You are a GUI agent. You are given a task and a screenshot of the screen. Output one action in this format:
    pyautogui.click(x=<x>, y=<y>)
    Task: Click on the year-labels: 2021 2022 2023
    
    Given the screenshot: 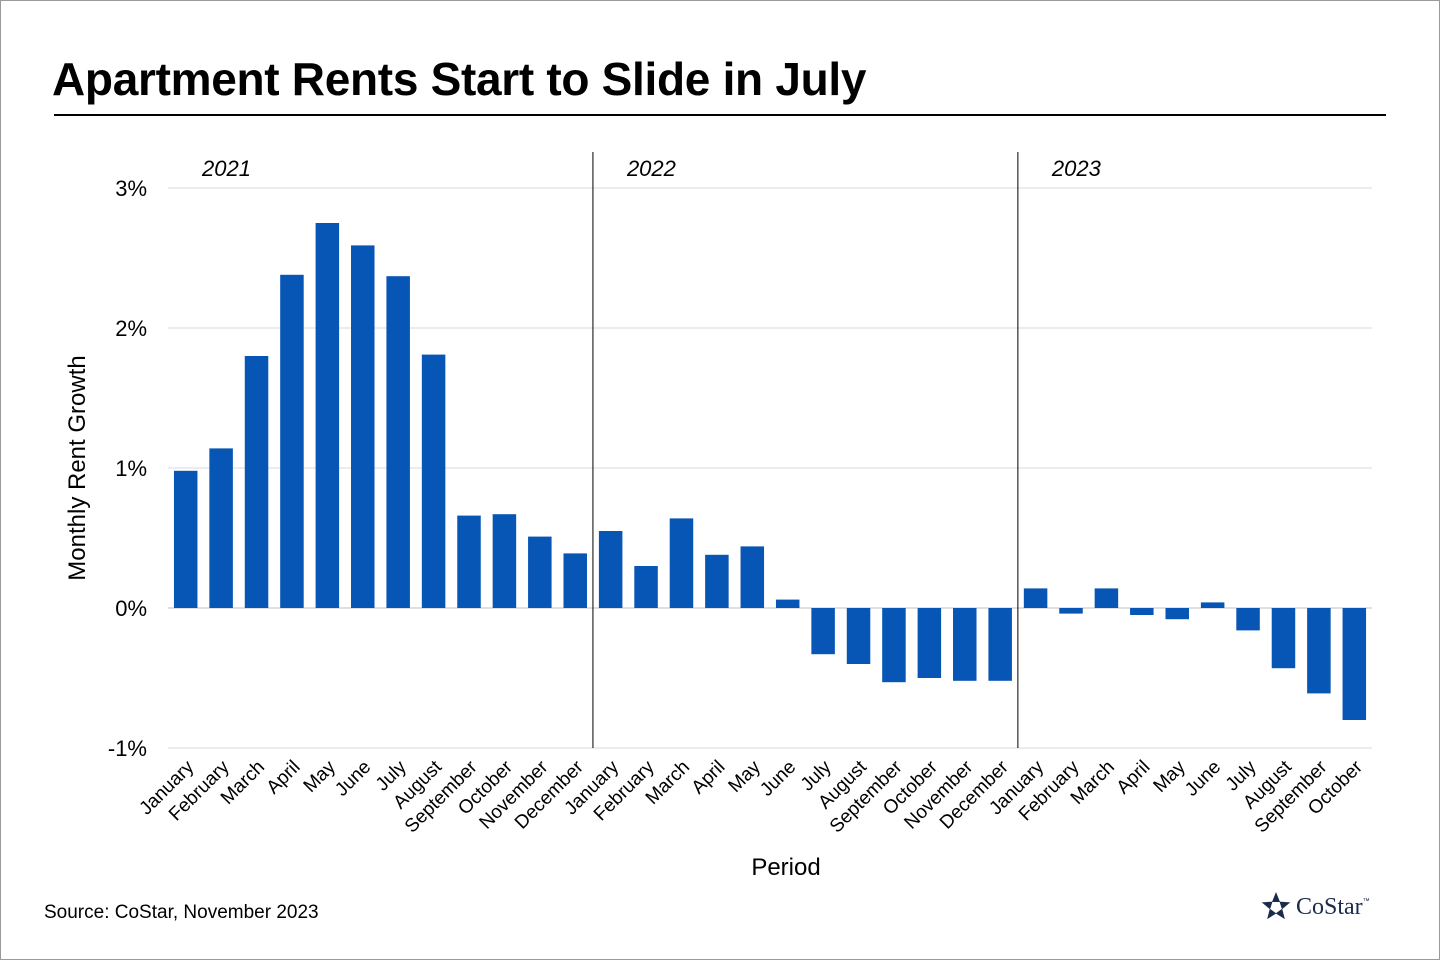 What is the action you would take?
    pyautogui.click(x=651, y=168)
    